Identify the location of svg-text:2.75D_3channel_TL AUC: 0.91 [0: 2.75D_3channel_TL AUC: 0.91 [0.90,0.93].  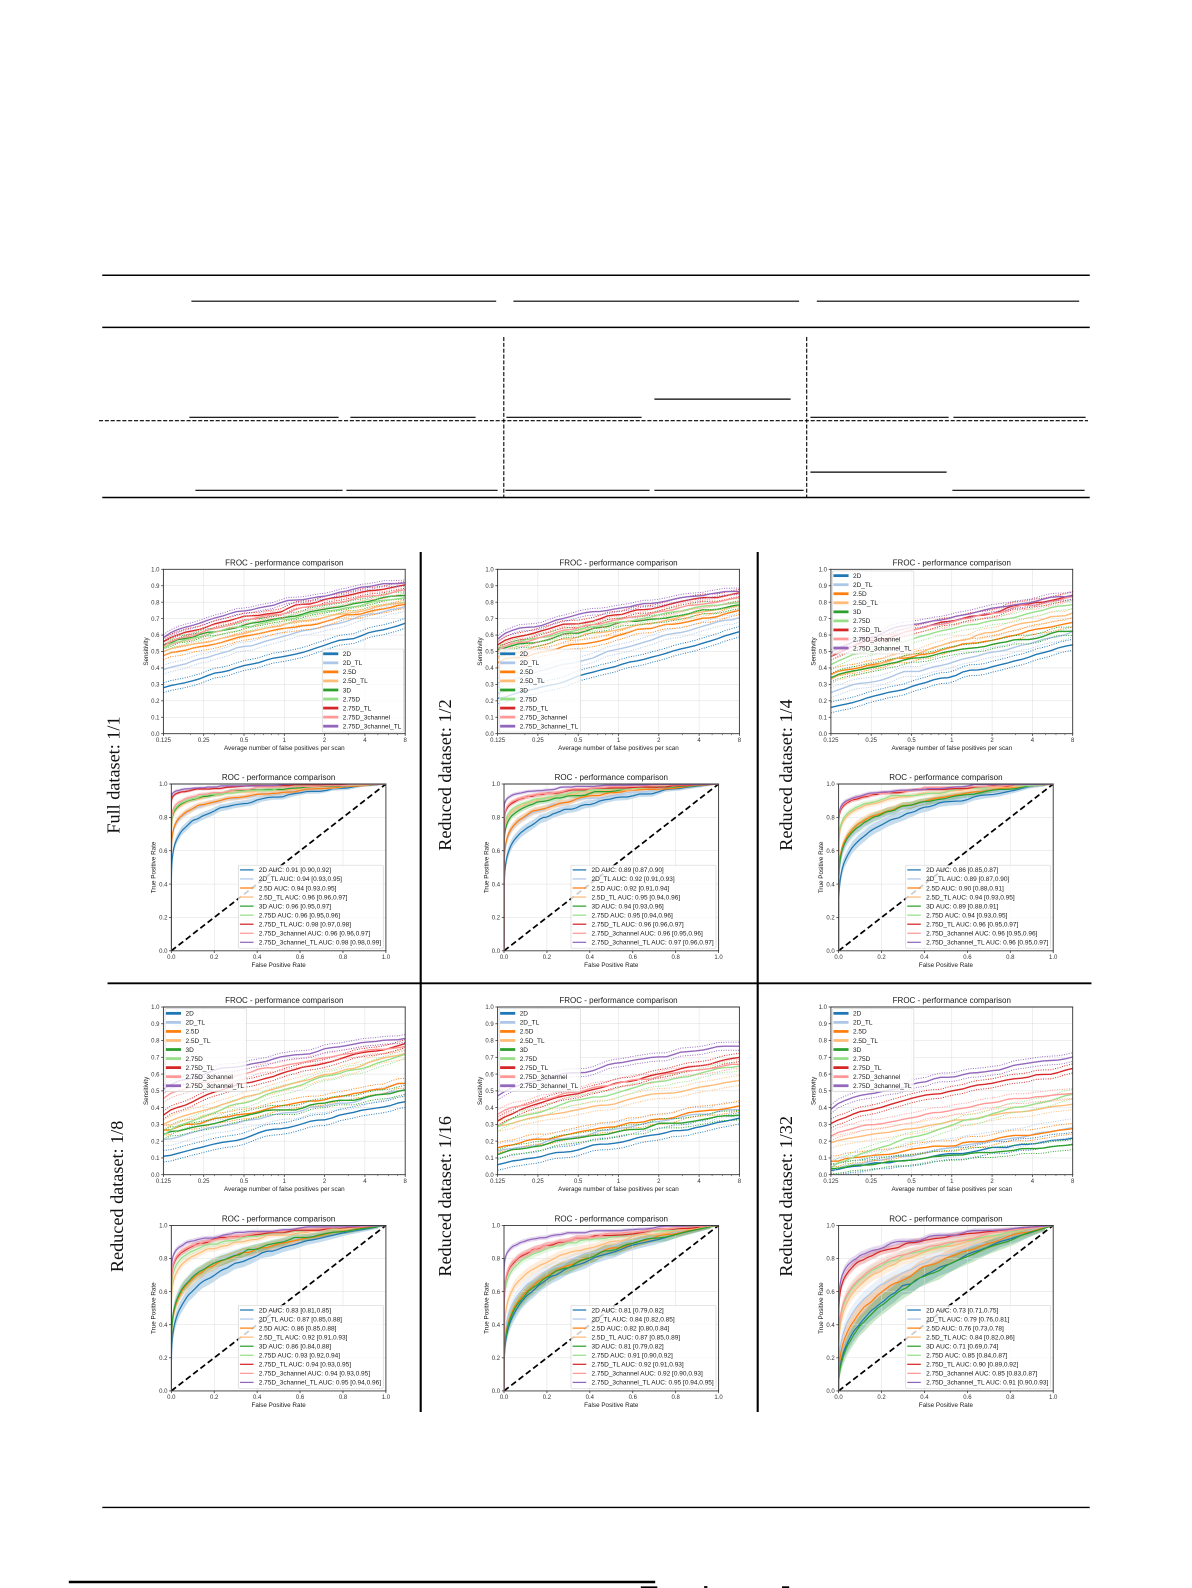
(987, 1383).